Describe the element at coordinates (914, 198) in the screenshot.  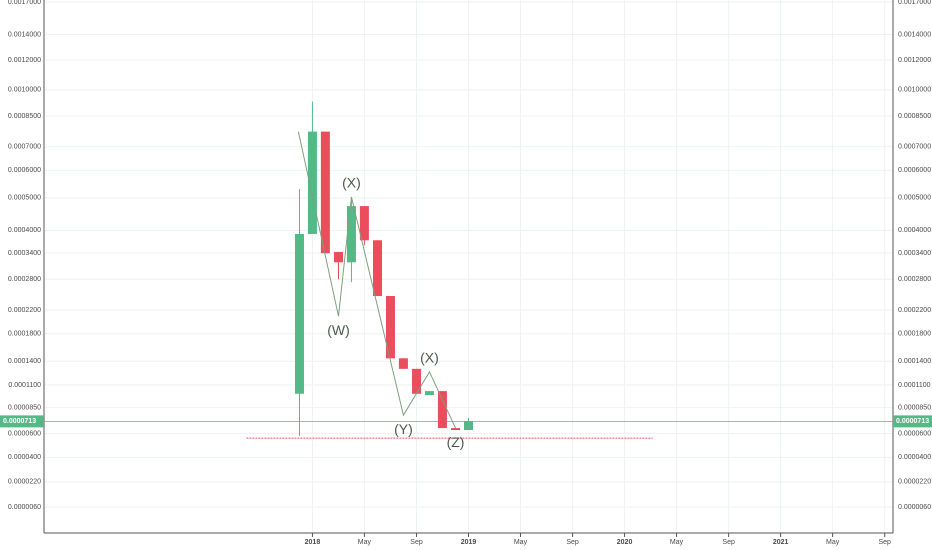
I see `y-tick-label-right: 0.0005000` at that location.